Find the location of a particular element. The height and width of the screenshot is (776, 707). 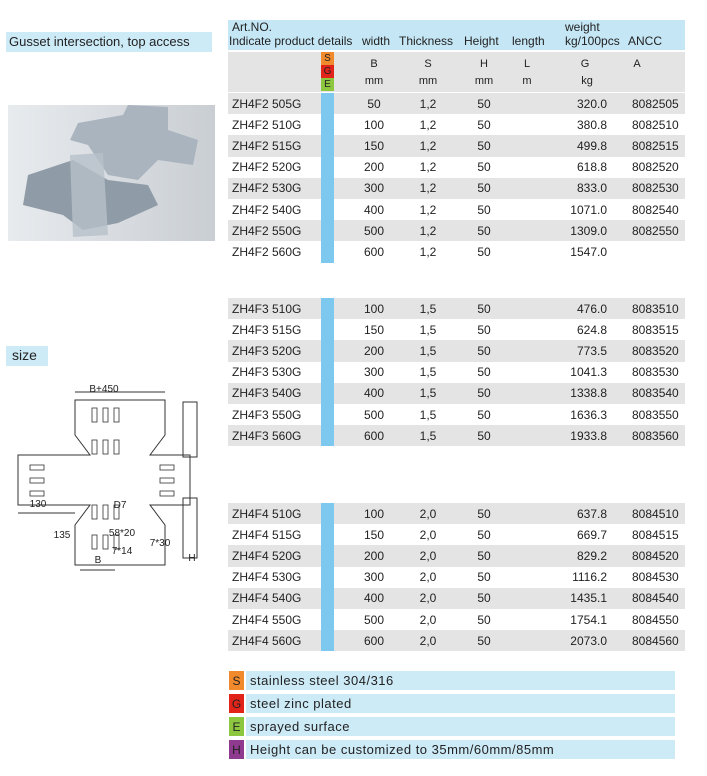

weight-cell: 829.2 is located at coordinates (591, 556).